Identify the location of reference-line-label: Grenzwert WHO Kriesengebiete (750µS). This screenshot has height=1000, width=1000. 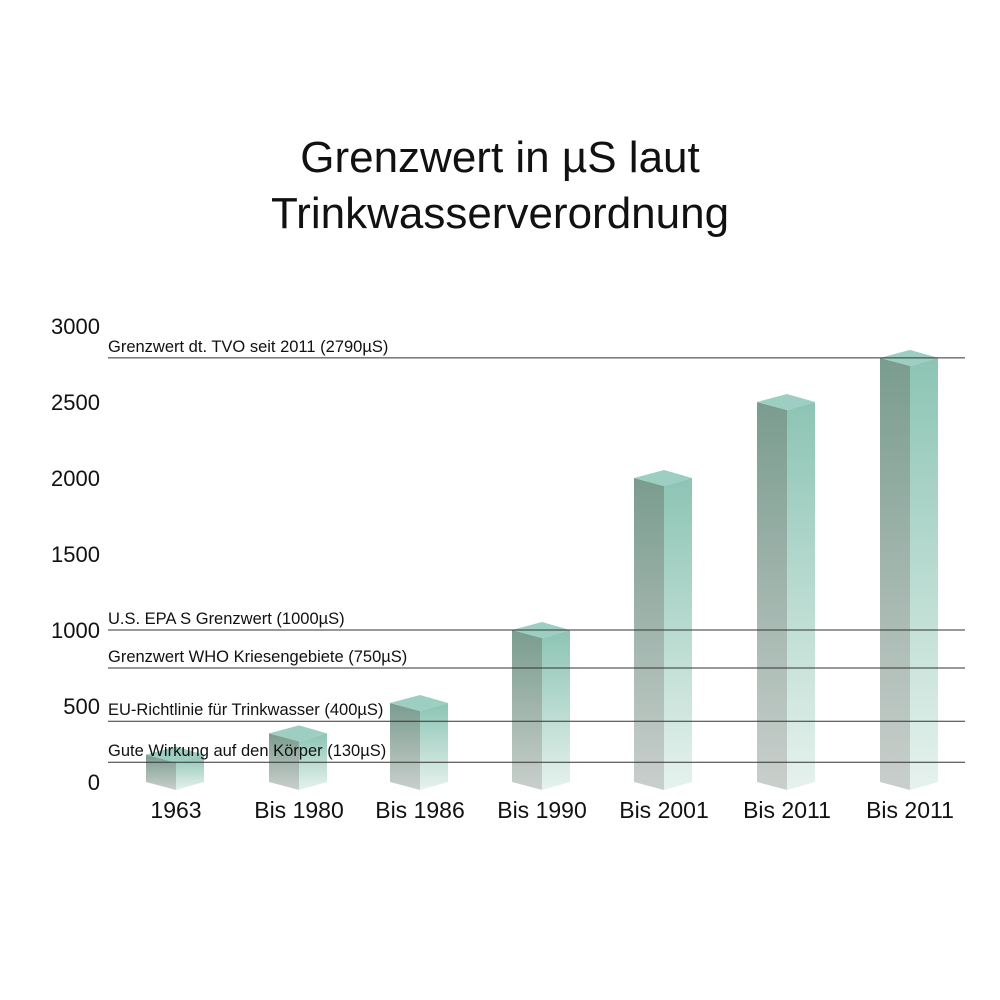
(257, 657).